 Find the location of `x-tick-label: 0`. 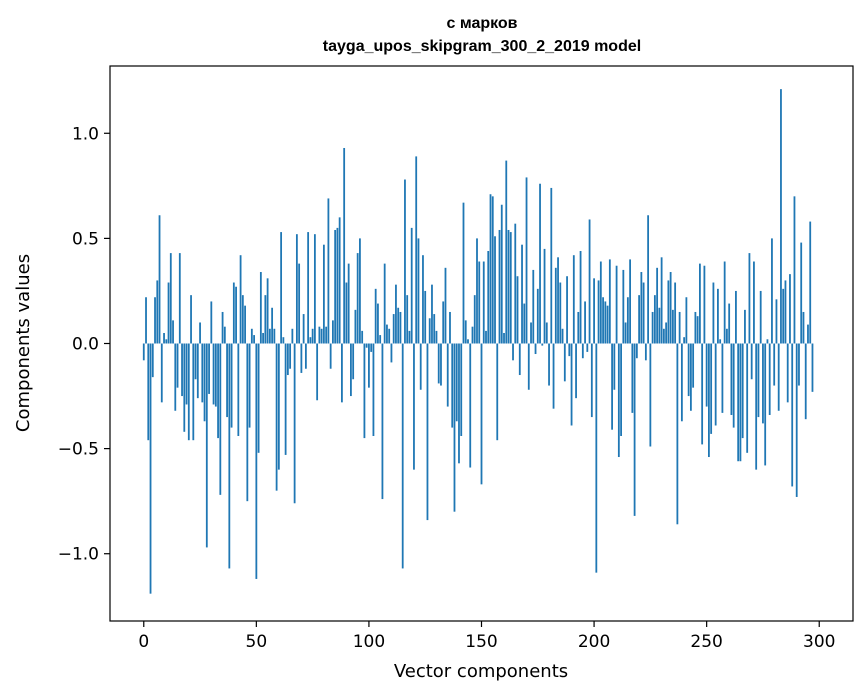

x-tick-label: 0 is located at coordinates (143, 642).